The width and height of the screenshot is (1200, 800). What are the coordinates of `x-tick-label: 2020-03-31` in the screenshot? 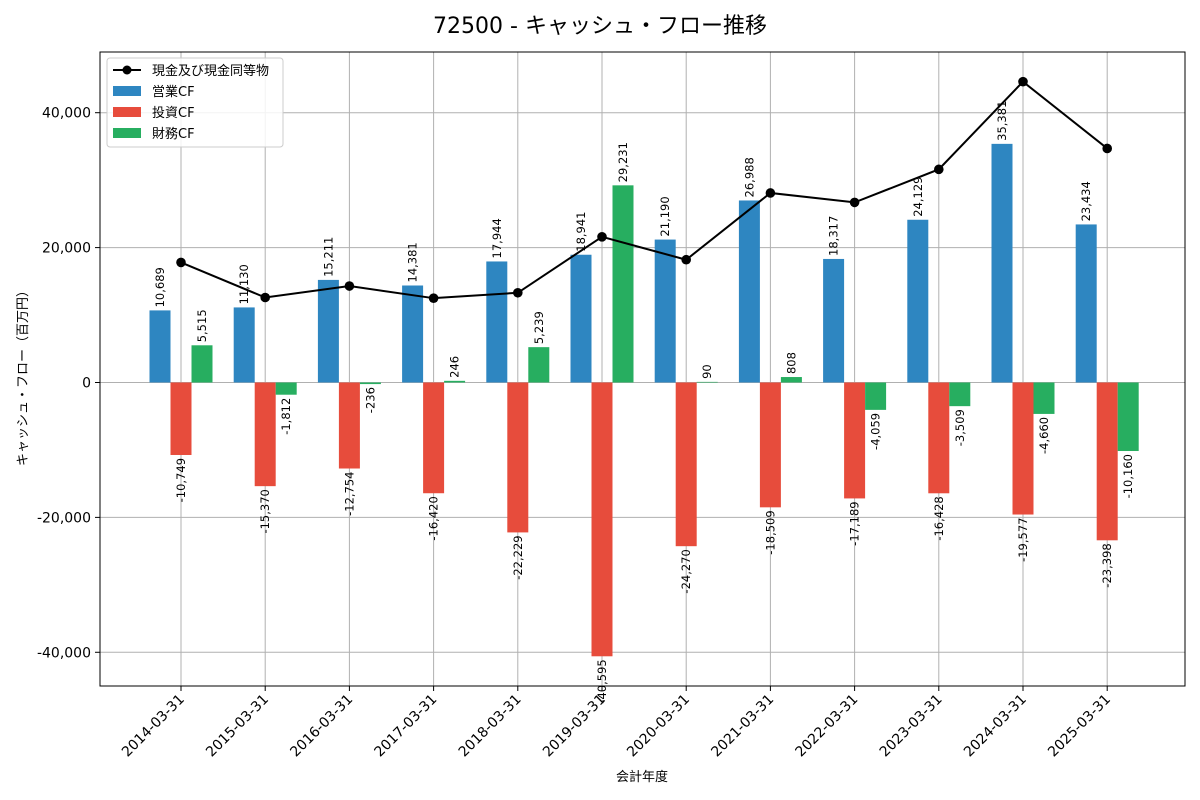 It's located at (658, 726).